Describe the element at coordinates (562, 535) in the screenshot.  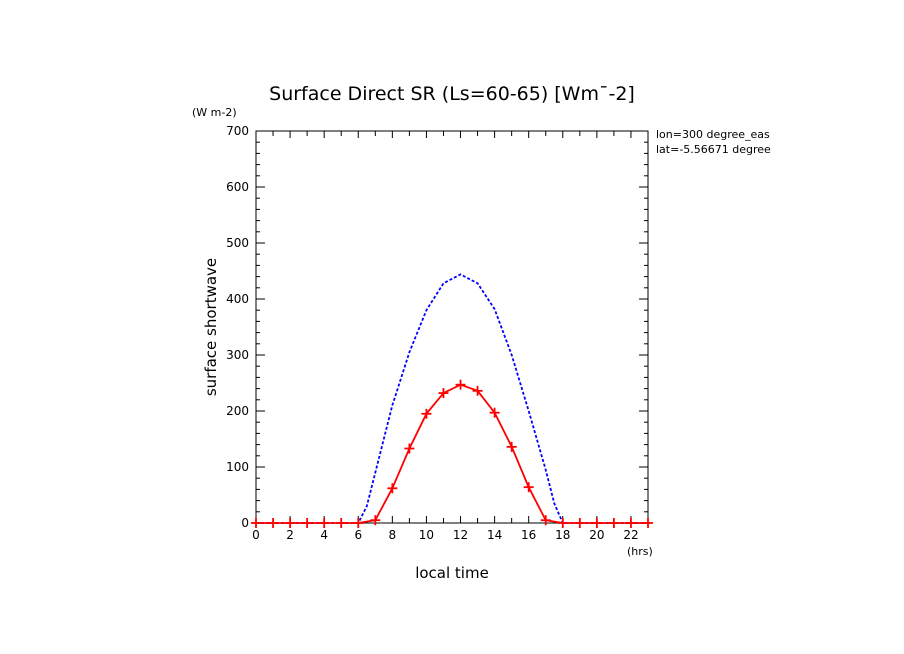
I see `x-tick-label: 18` at that location.